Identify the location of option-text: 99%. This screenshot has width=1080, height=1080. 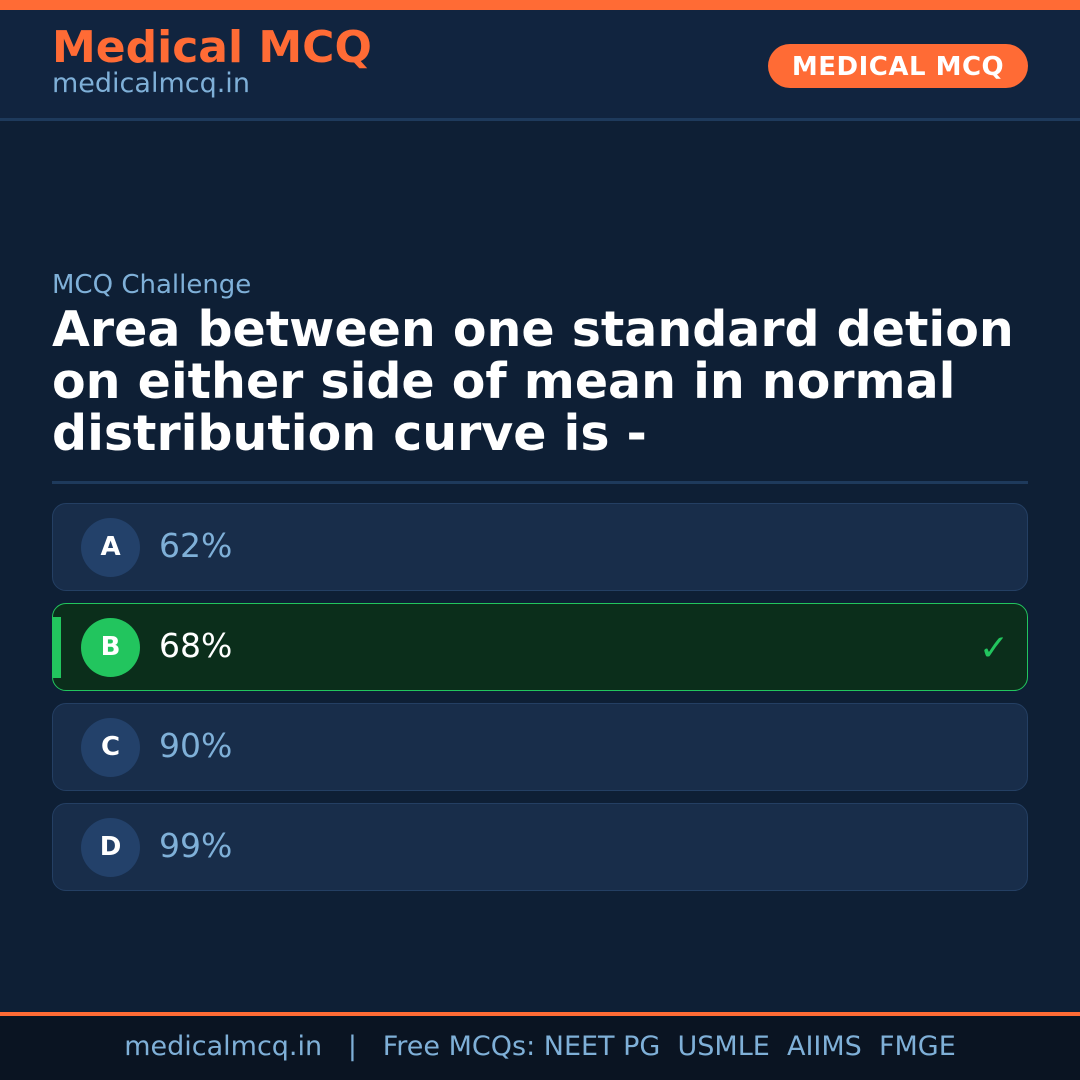
(196, 845).